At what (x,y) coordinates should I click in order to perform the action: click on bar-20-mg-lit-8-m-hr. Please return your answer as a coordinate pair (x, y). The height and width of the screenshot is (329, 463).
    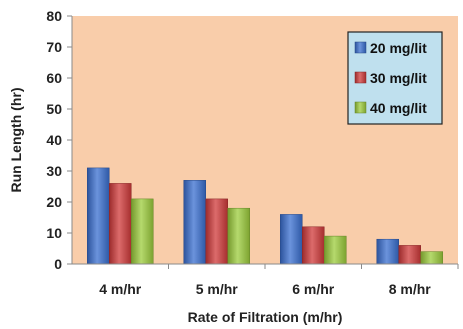
    Looking at the image, I should click on (387, 251).